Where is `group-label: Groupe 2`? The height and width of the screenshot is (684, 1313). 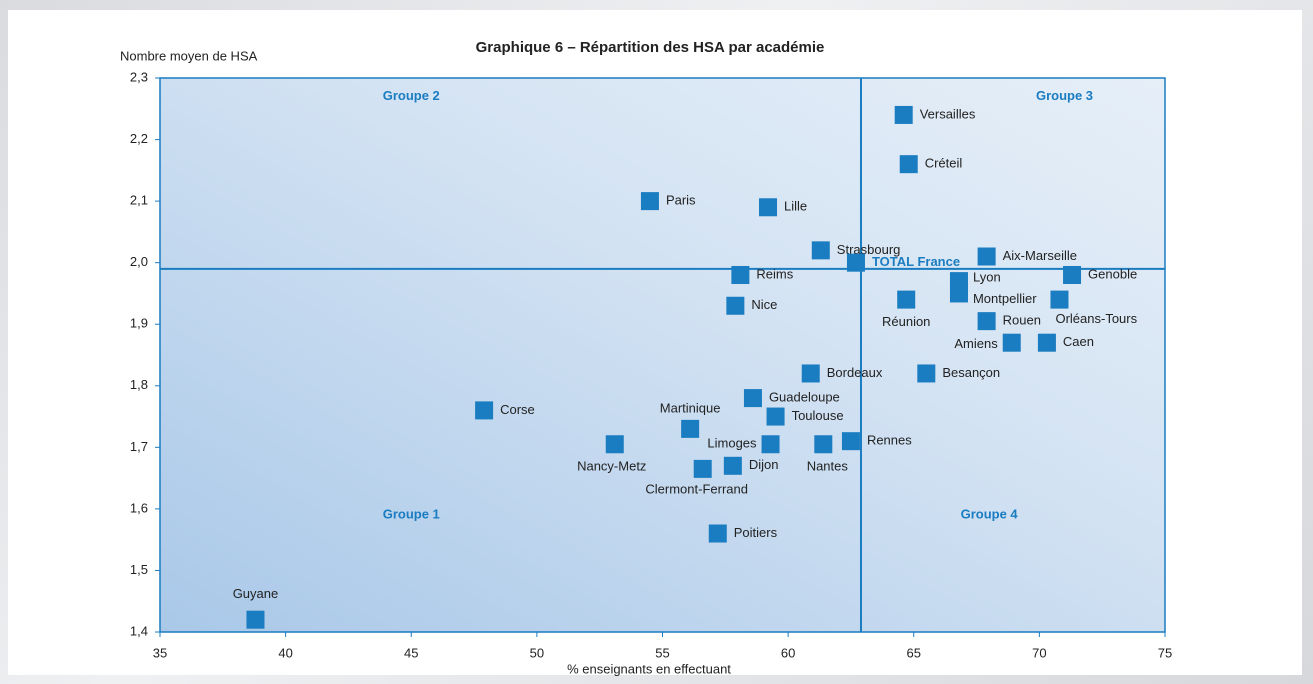 group-label: Groupe 2 is located at coordinates (411, 95).